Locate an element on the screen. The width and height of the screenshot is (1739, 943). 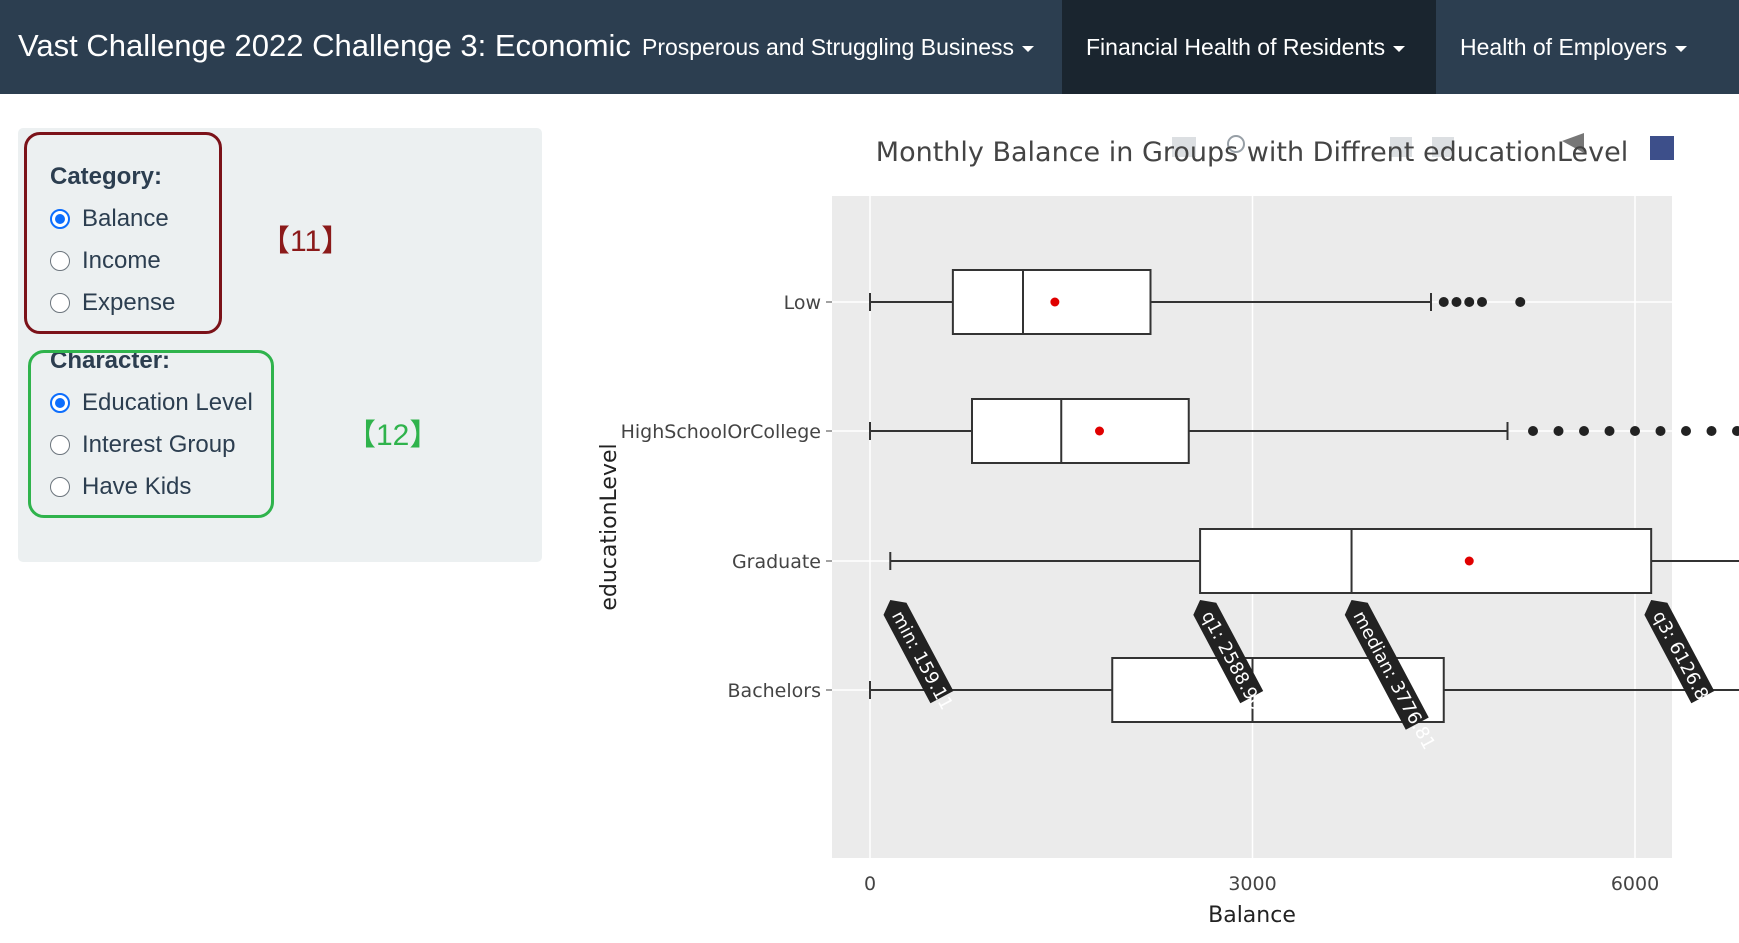
menu-label: Prosperous and Struggling Business is located at coordinates (828, 47).